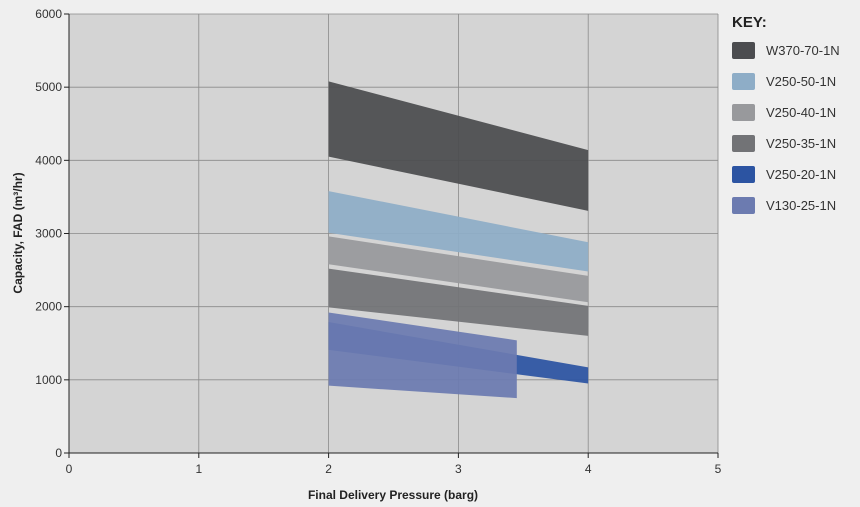 This screenshot has width=860, height=507. I want to click on legend-label: V250-35-1N, so click(801, 143).